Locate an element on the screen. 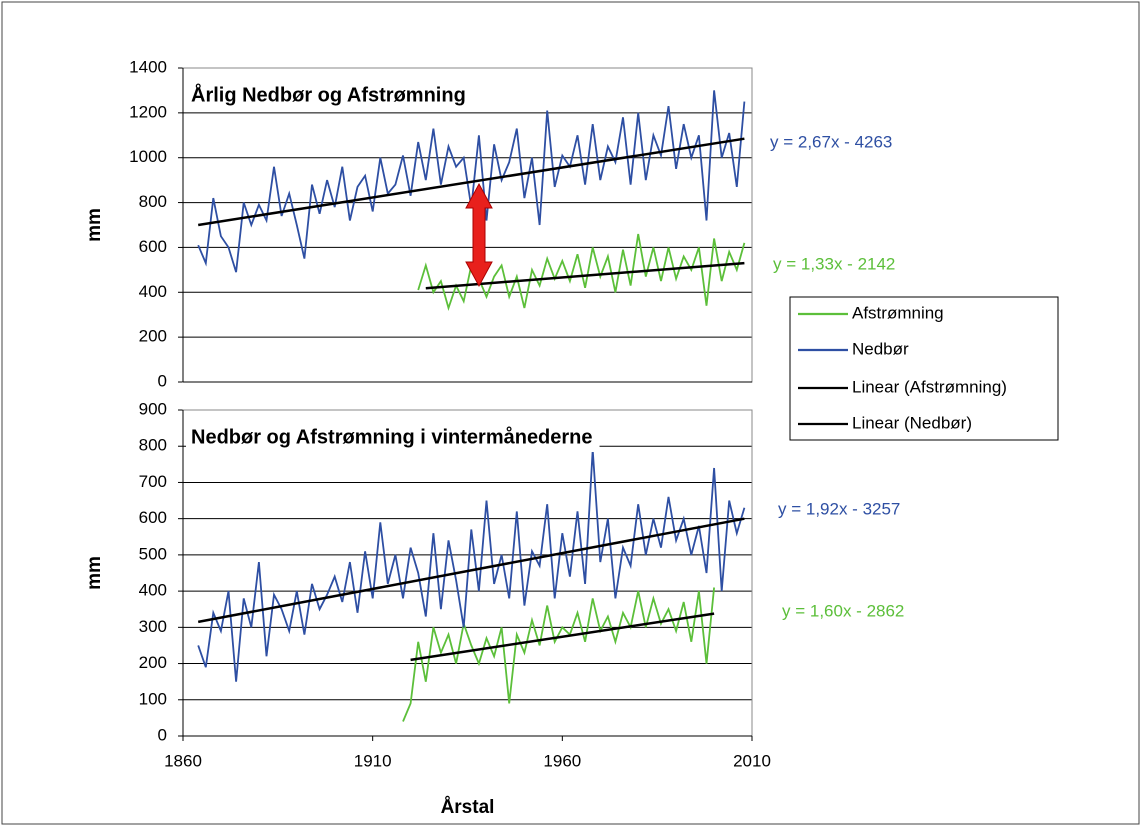 The height and width of the screenshot is (826, 1141). legend-box is located at coordinates (924, 368).